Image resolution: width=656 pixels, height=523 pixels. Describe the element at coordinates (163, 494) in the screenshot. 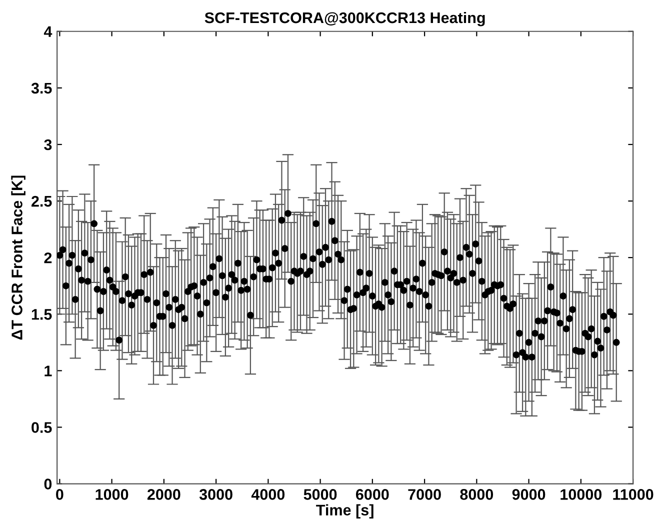

I see `x-tick-label: 2000` at that location.